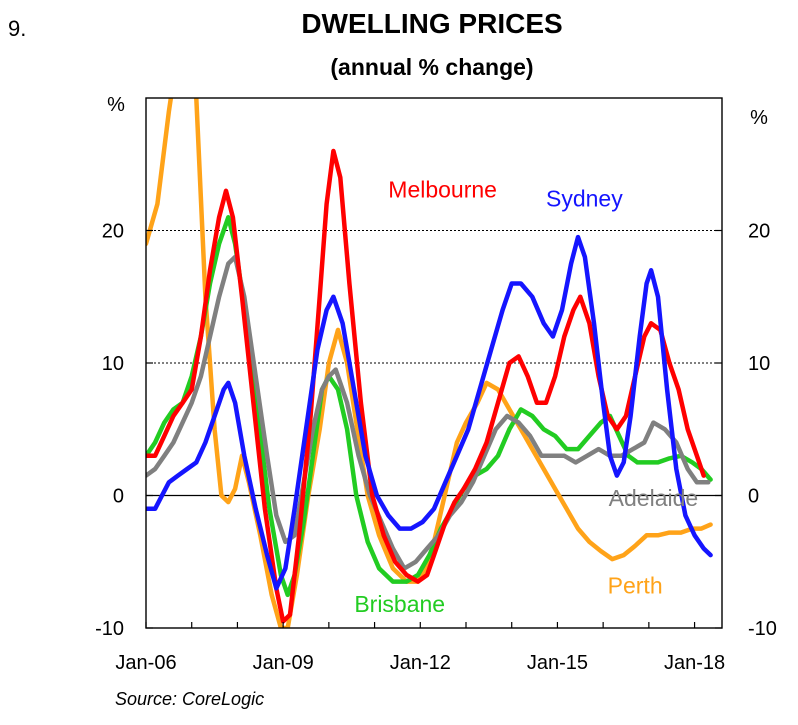 This screenshot has width=798, height=725. What do you see at coordinates (431, 67) in the screenshot?
I see `chart-subtitle: (annual % change)` at bounding box center [431, 67].